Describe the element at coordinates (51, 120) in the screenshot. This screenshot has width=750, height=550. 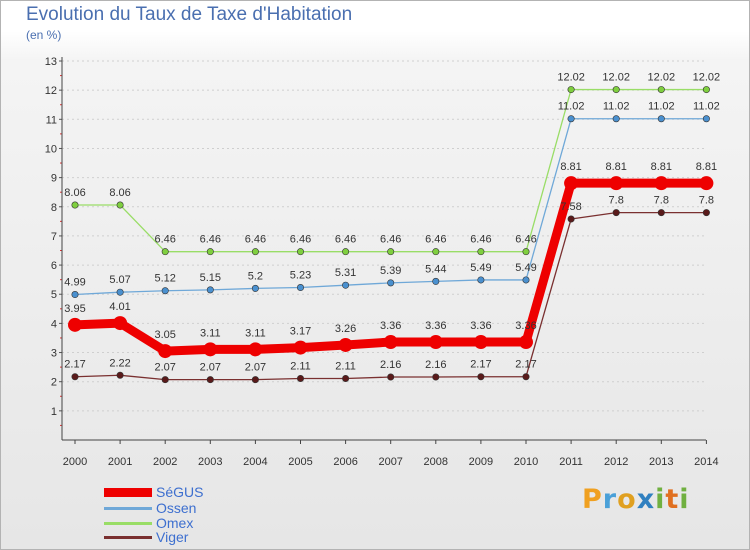
I see `y-tick-label: 11` at that location.